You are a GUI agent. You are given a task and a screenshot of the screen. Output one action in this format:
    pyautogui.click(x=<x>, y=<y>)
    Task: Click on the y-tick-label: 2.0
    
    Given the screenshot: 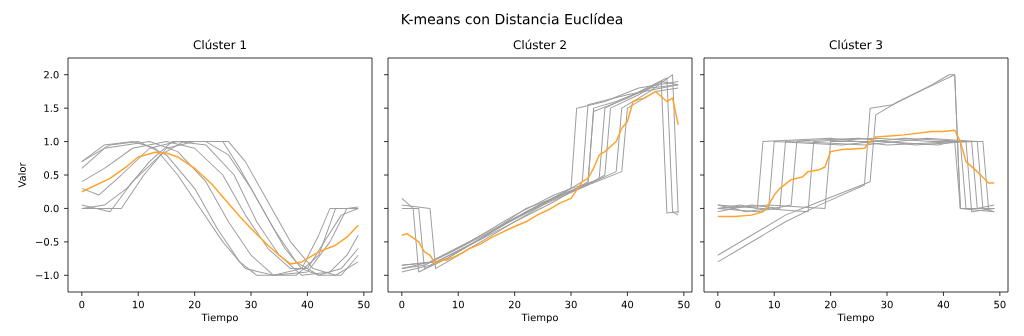 What is the action you would take?
    pyautogui.click(x=51, y=74)
    